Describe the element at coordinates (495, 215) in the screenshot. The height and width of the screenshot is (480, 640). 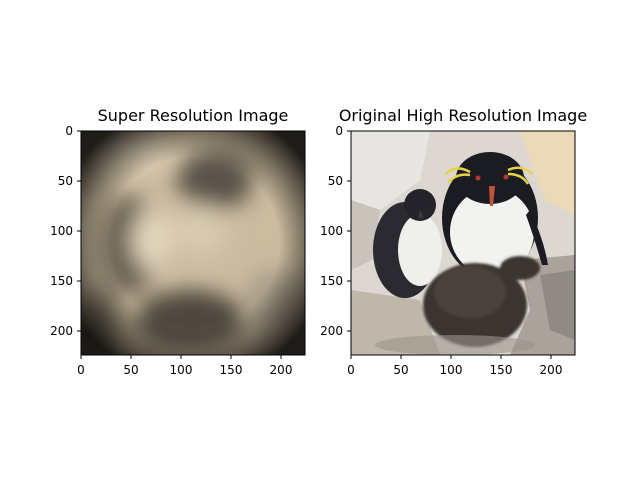
I see `adult-penguin` at that location.